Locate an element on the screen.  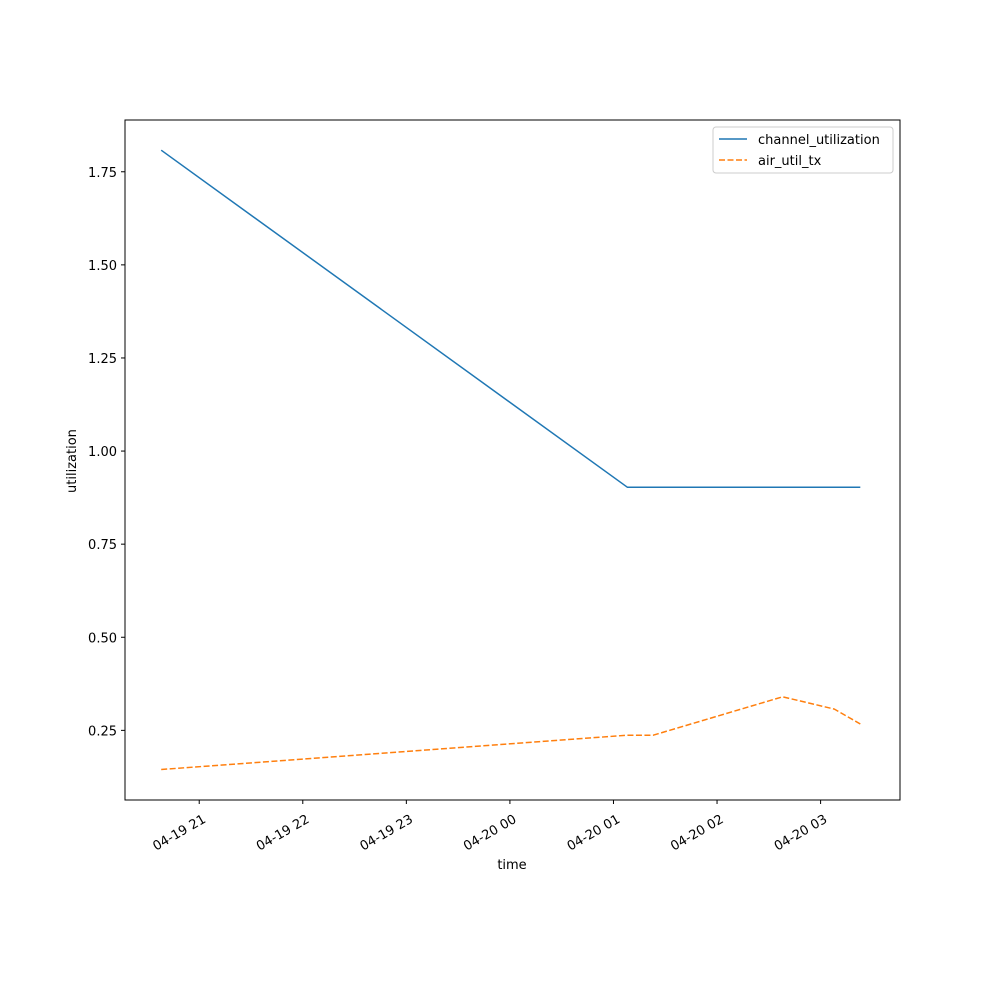
y-tick-label: 0.50 is located at coordinates (102, 638).